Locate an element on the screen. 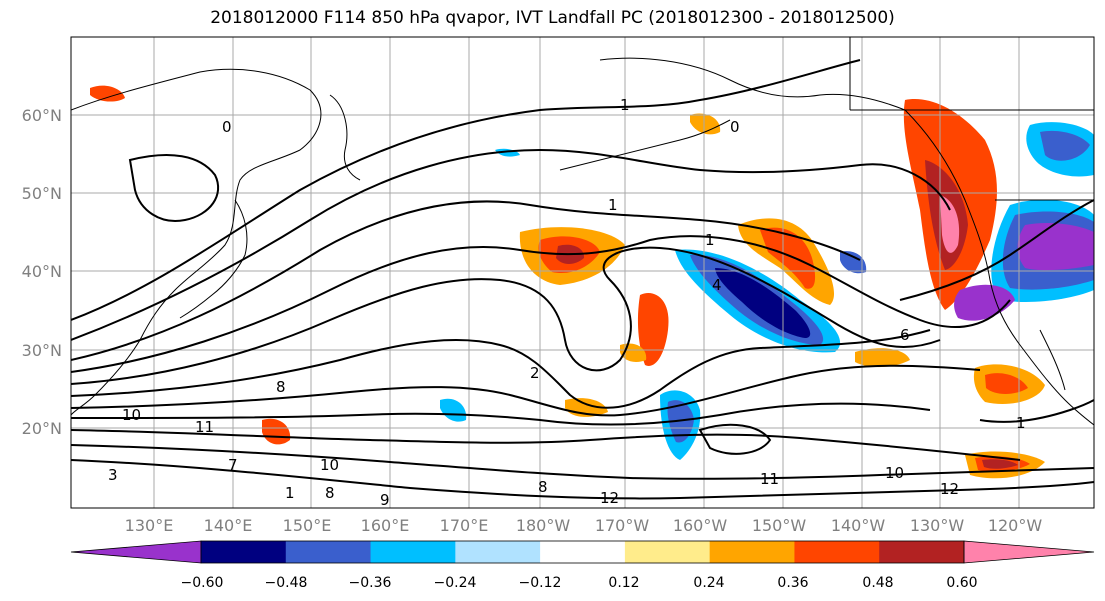 This screenshot has width=1105, height=601. lon-label: 140°W is located at coordinates (858, 525).